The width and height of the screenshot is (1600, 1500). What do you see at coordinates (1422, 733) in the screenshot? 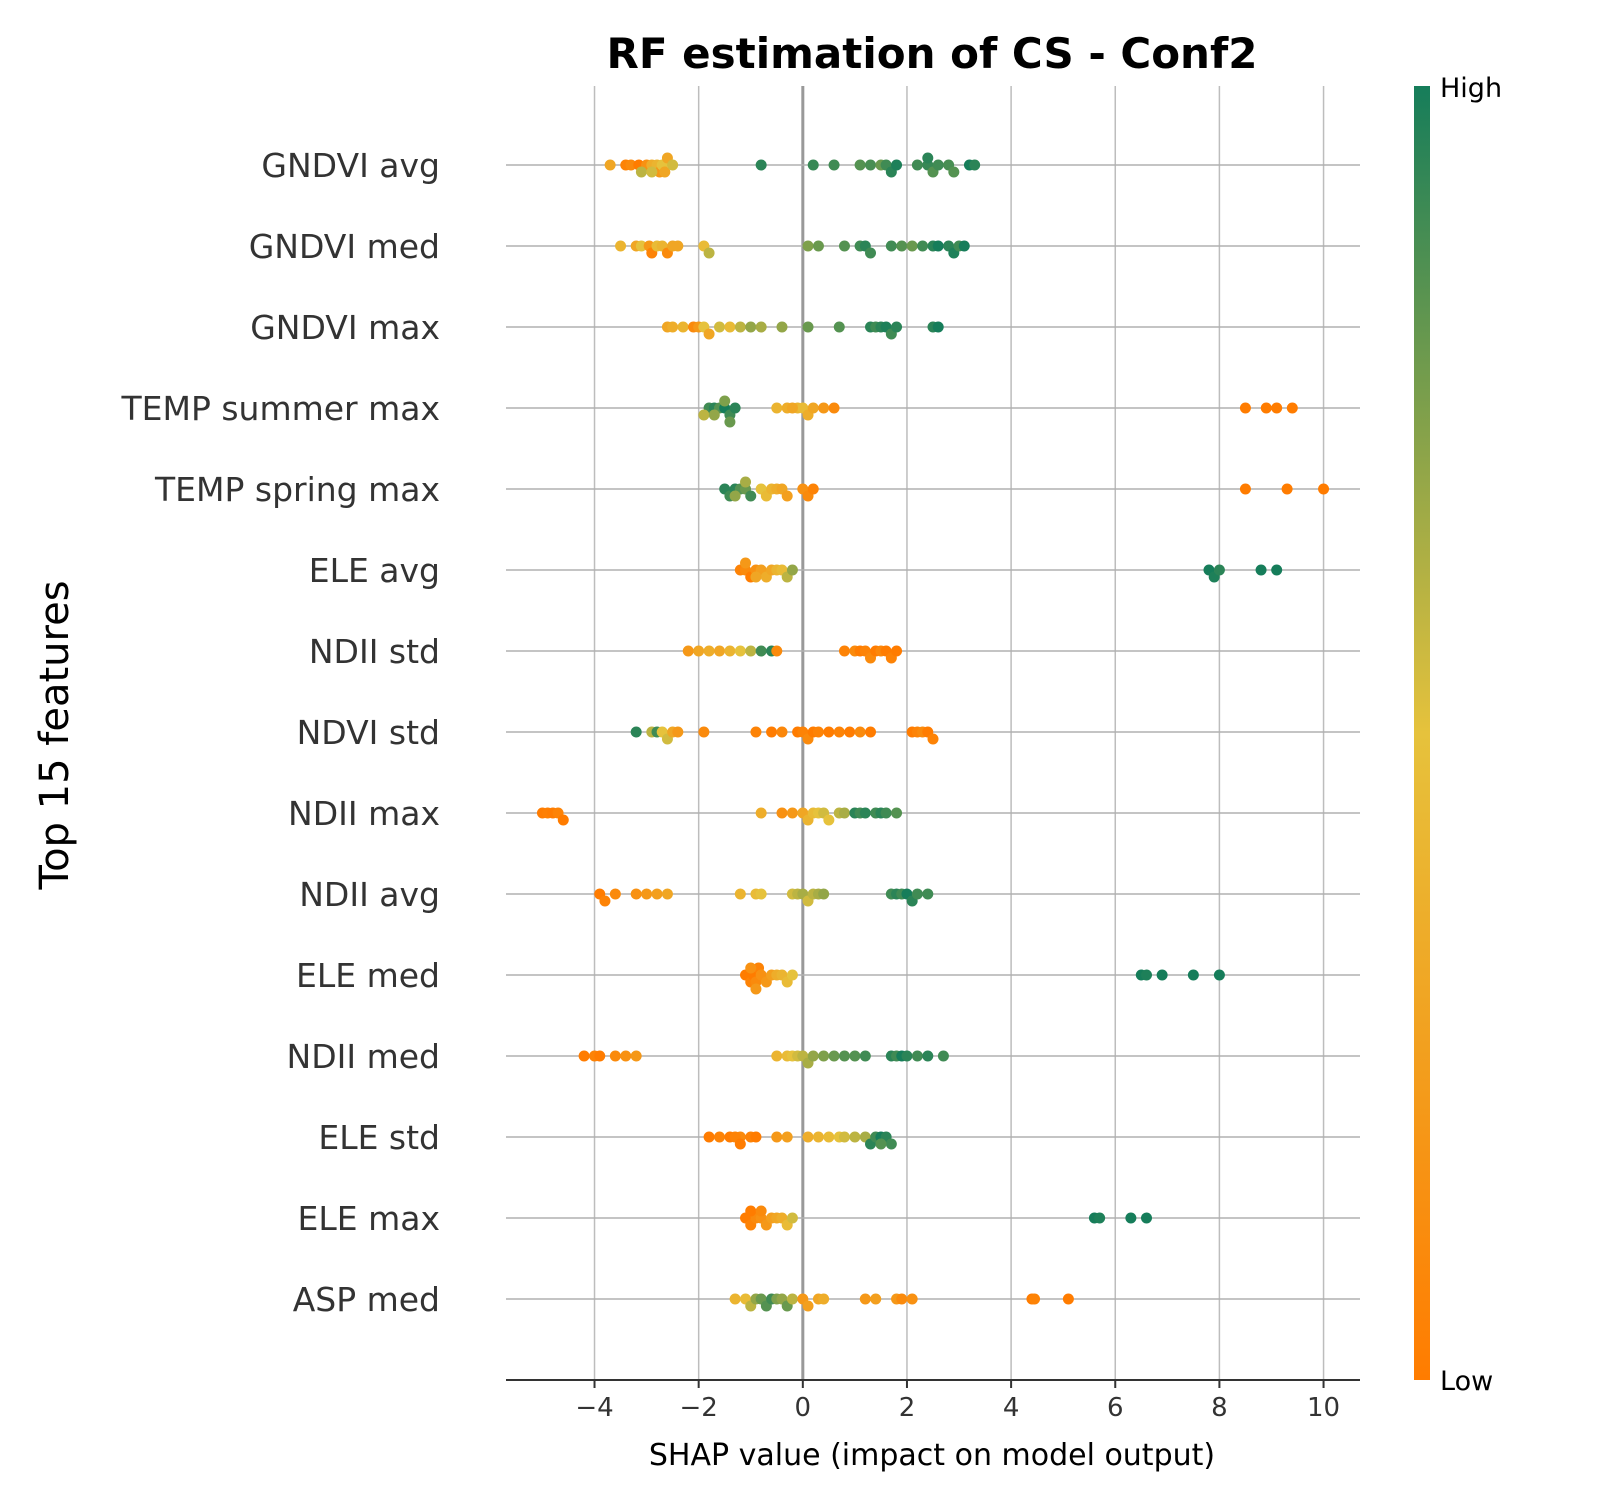
I see `colorbar-gradient` at bounding box center [1422, 733].